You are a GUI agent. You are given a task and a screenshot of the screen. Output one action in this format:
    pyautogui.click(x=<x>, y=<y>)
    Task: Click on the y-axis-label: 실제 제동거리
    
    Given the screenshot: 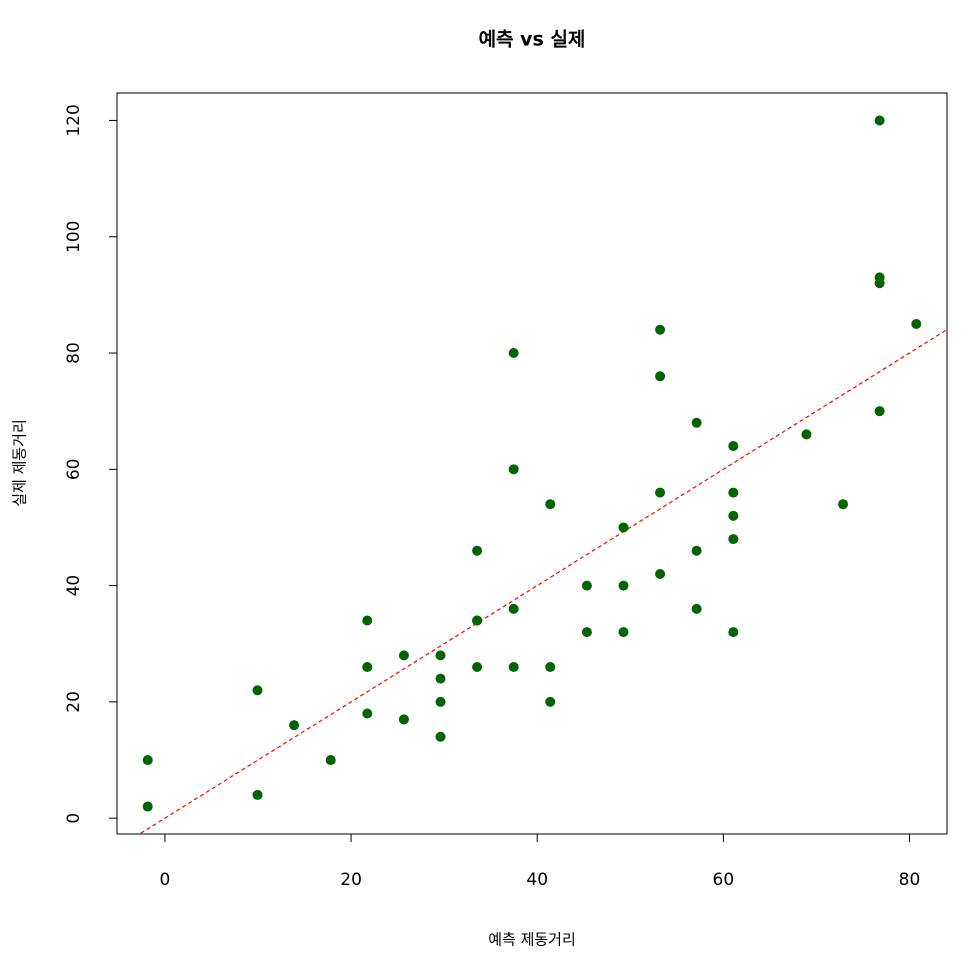 What is the action you would take?
    pyautogui.click(x=20, y=463)
    